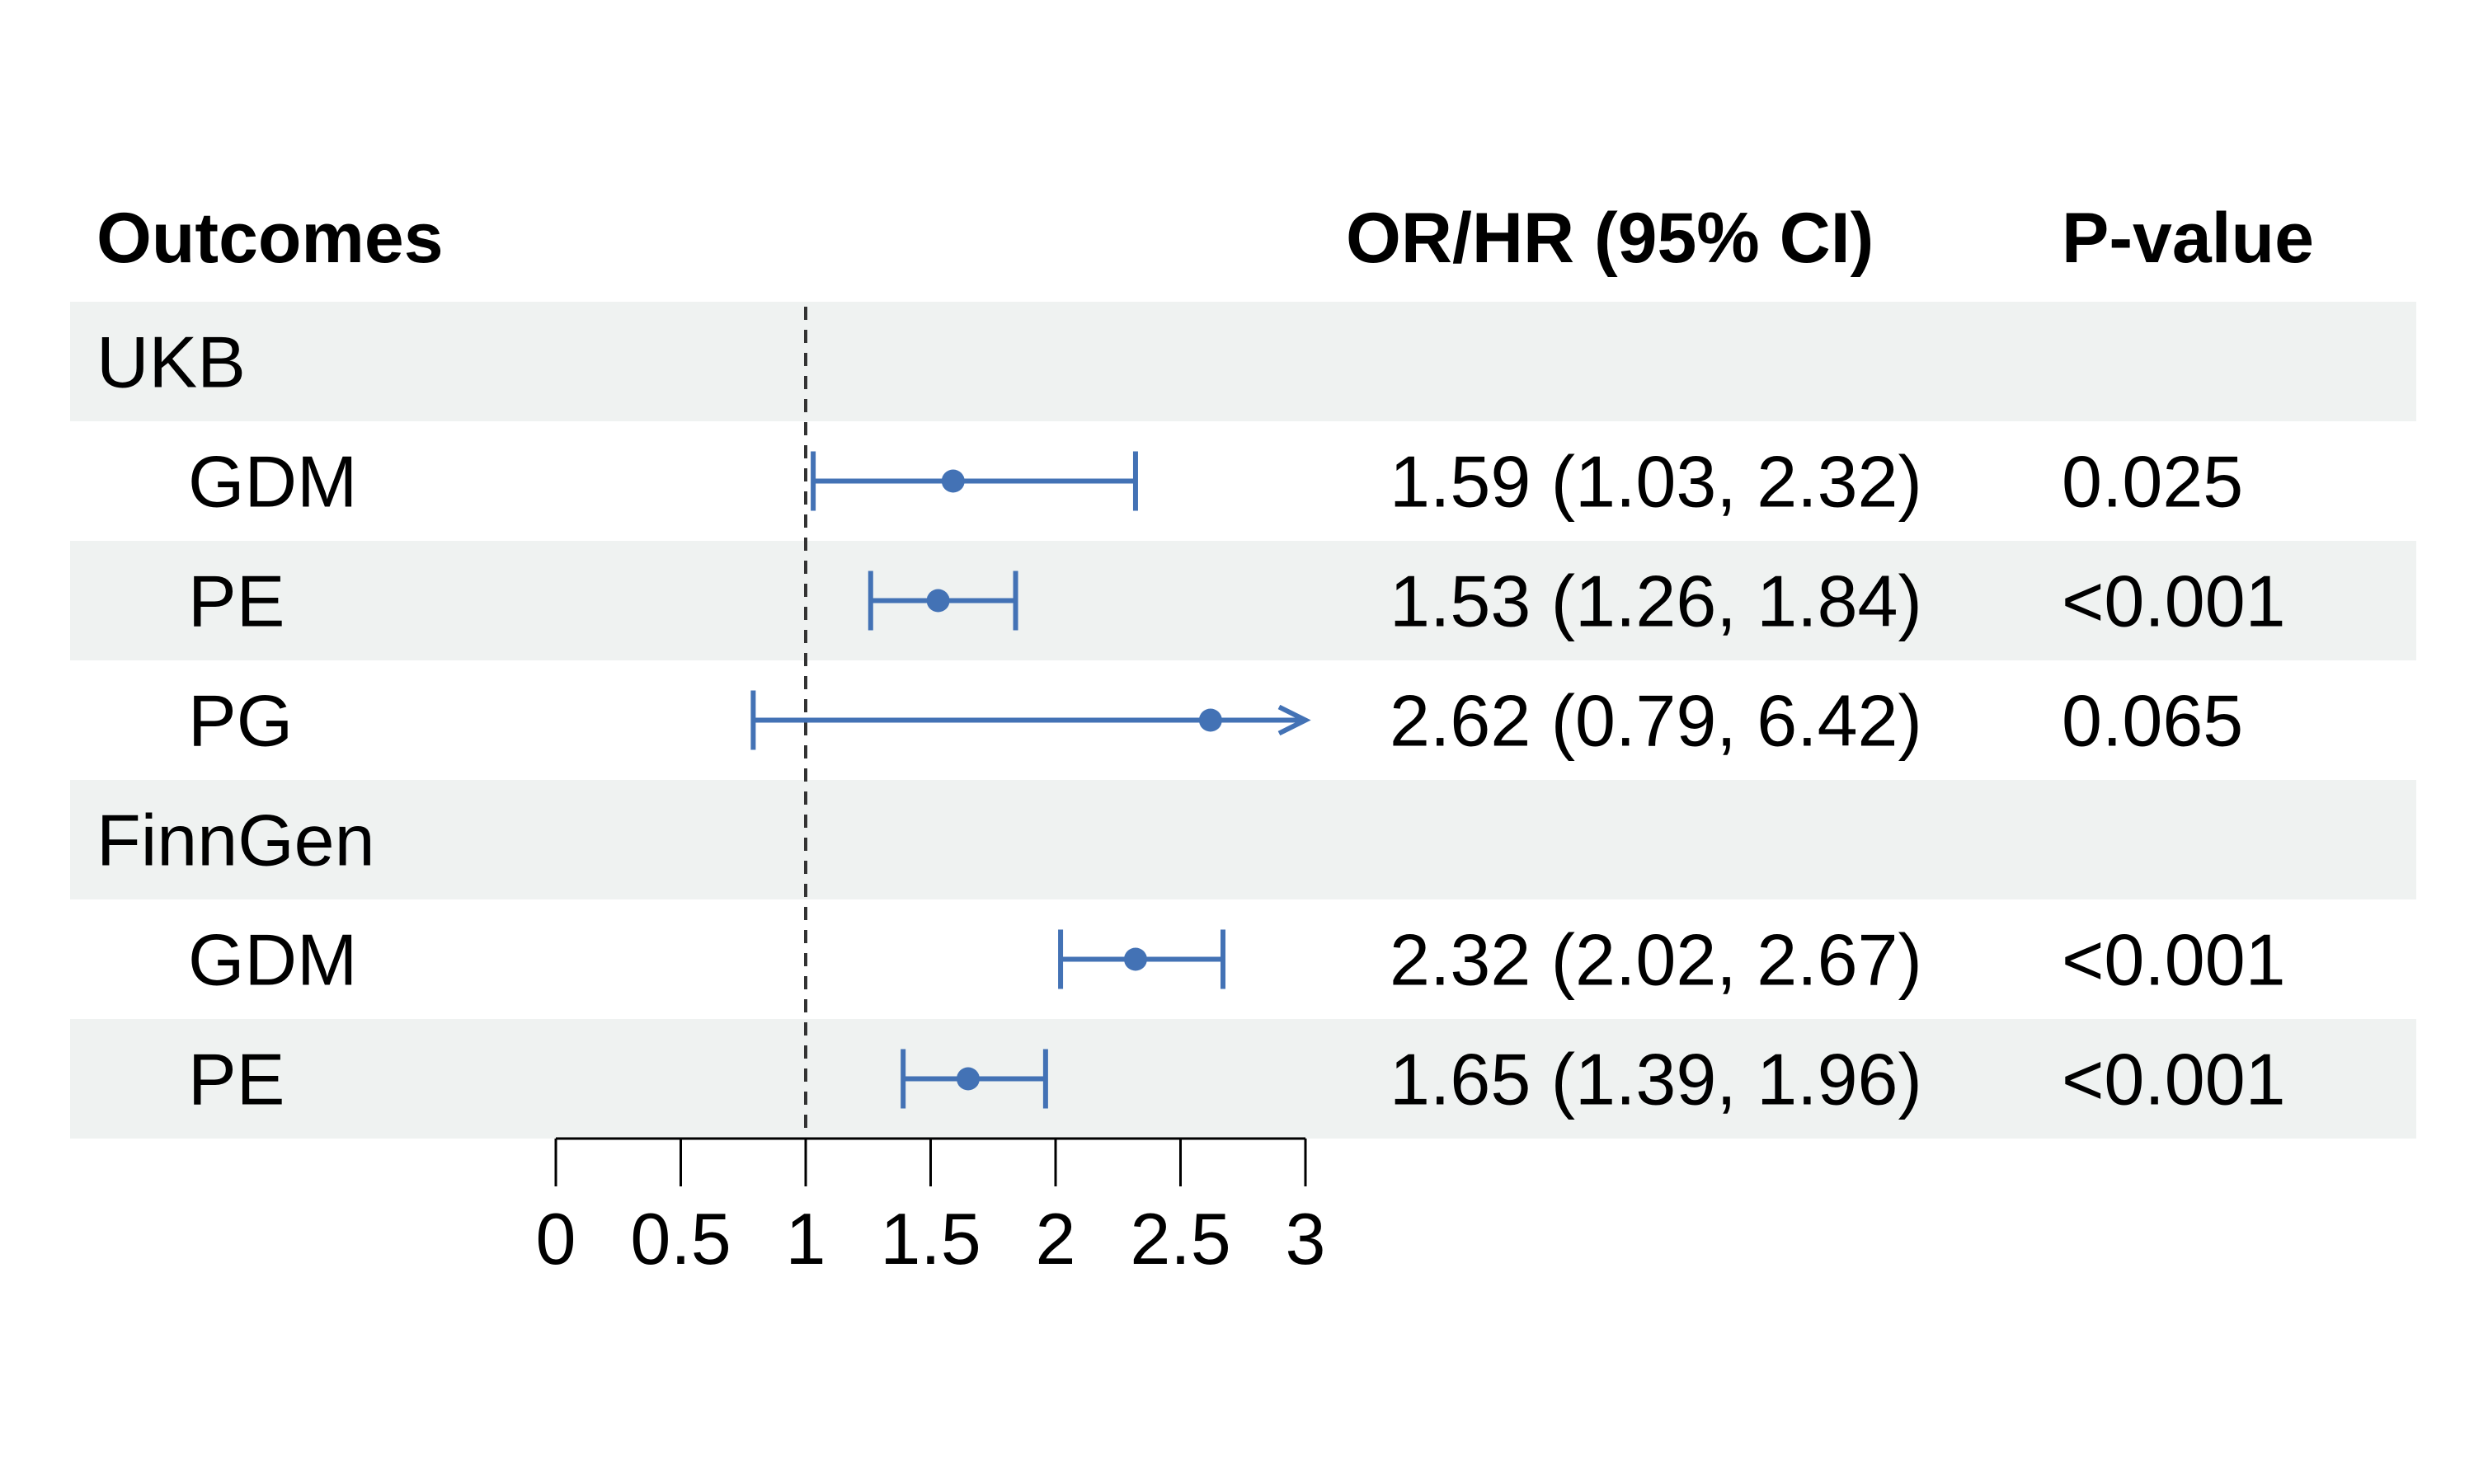 The height and width of the screenshot is (1484, 2474). What do you see at coordinates (2152, 482) in the screenshot?
I see `pvalue-text: 0.025` at bounding box center [2152, 482].